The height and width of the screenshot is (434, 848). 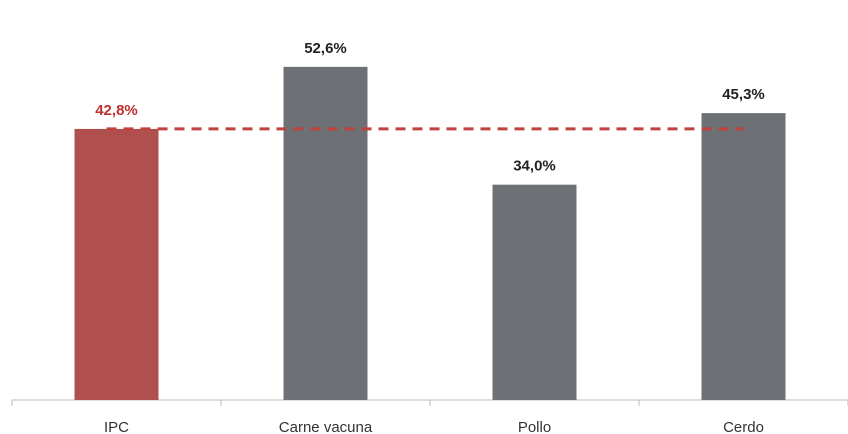 I want to click on bar-carne-vacuna, so click(x=325, y=233).